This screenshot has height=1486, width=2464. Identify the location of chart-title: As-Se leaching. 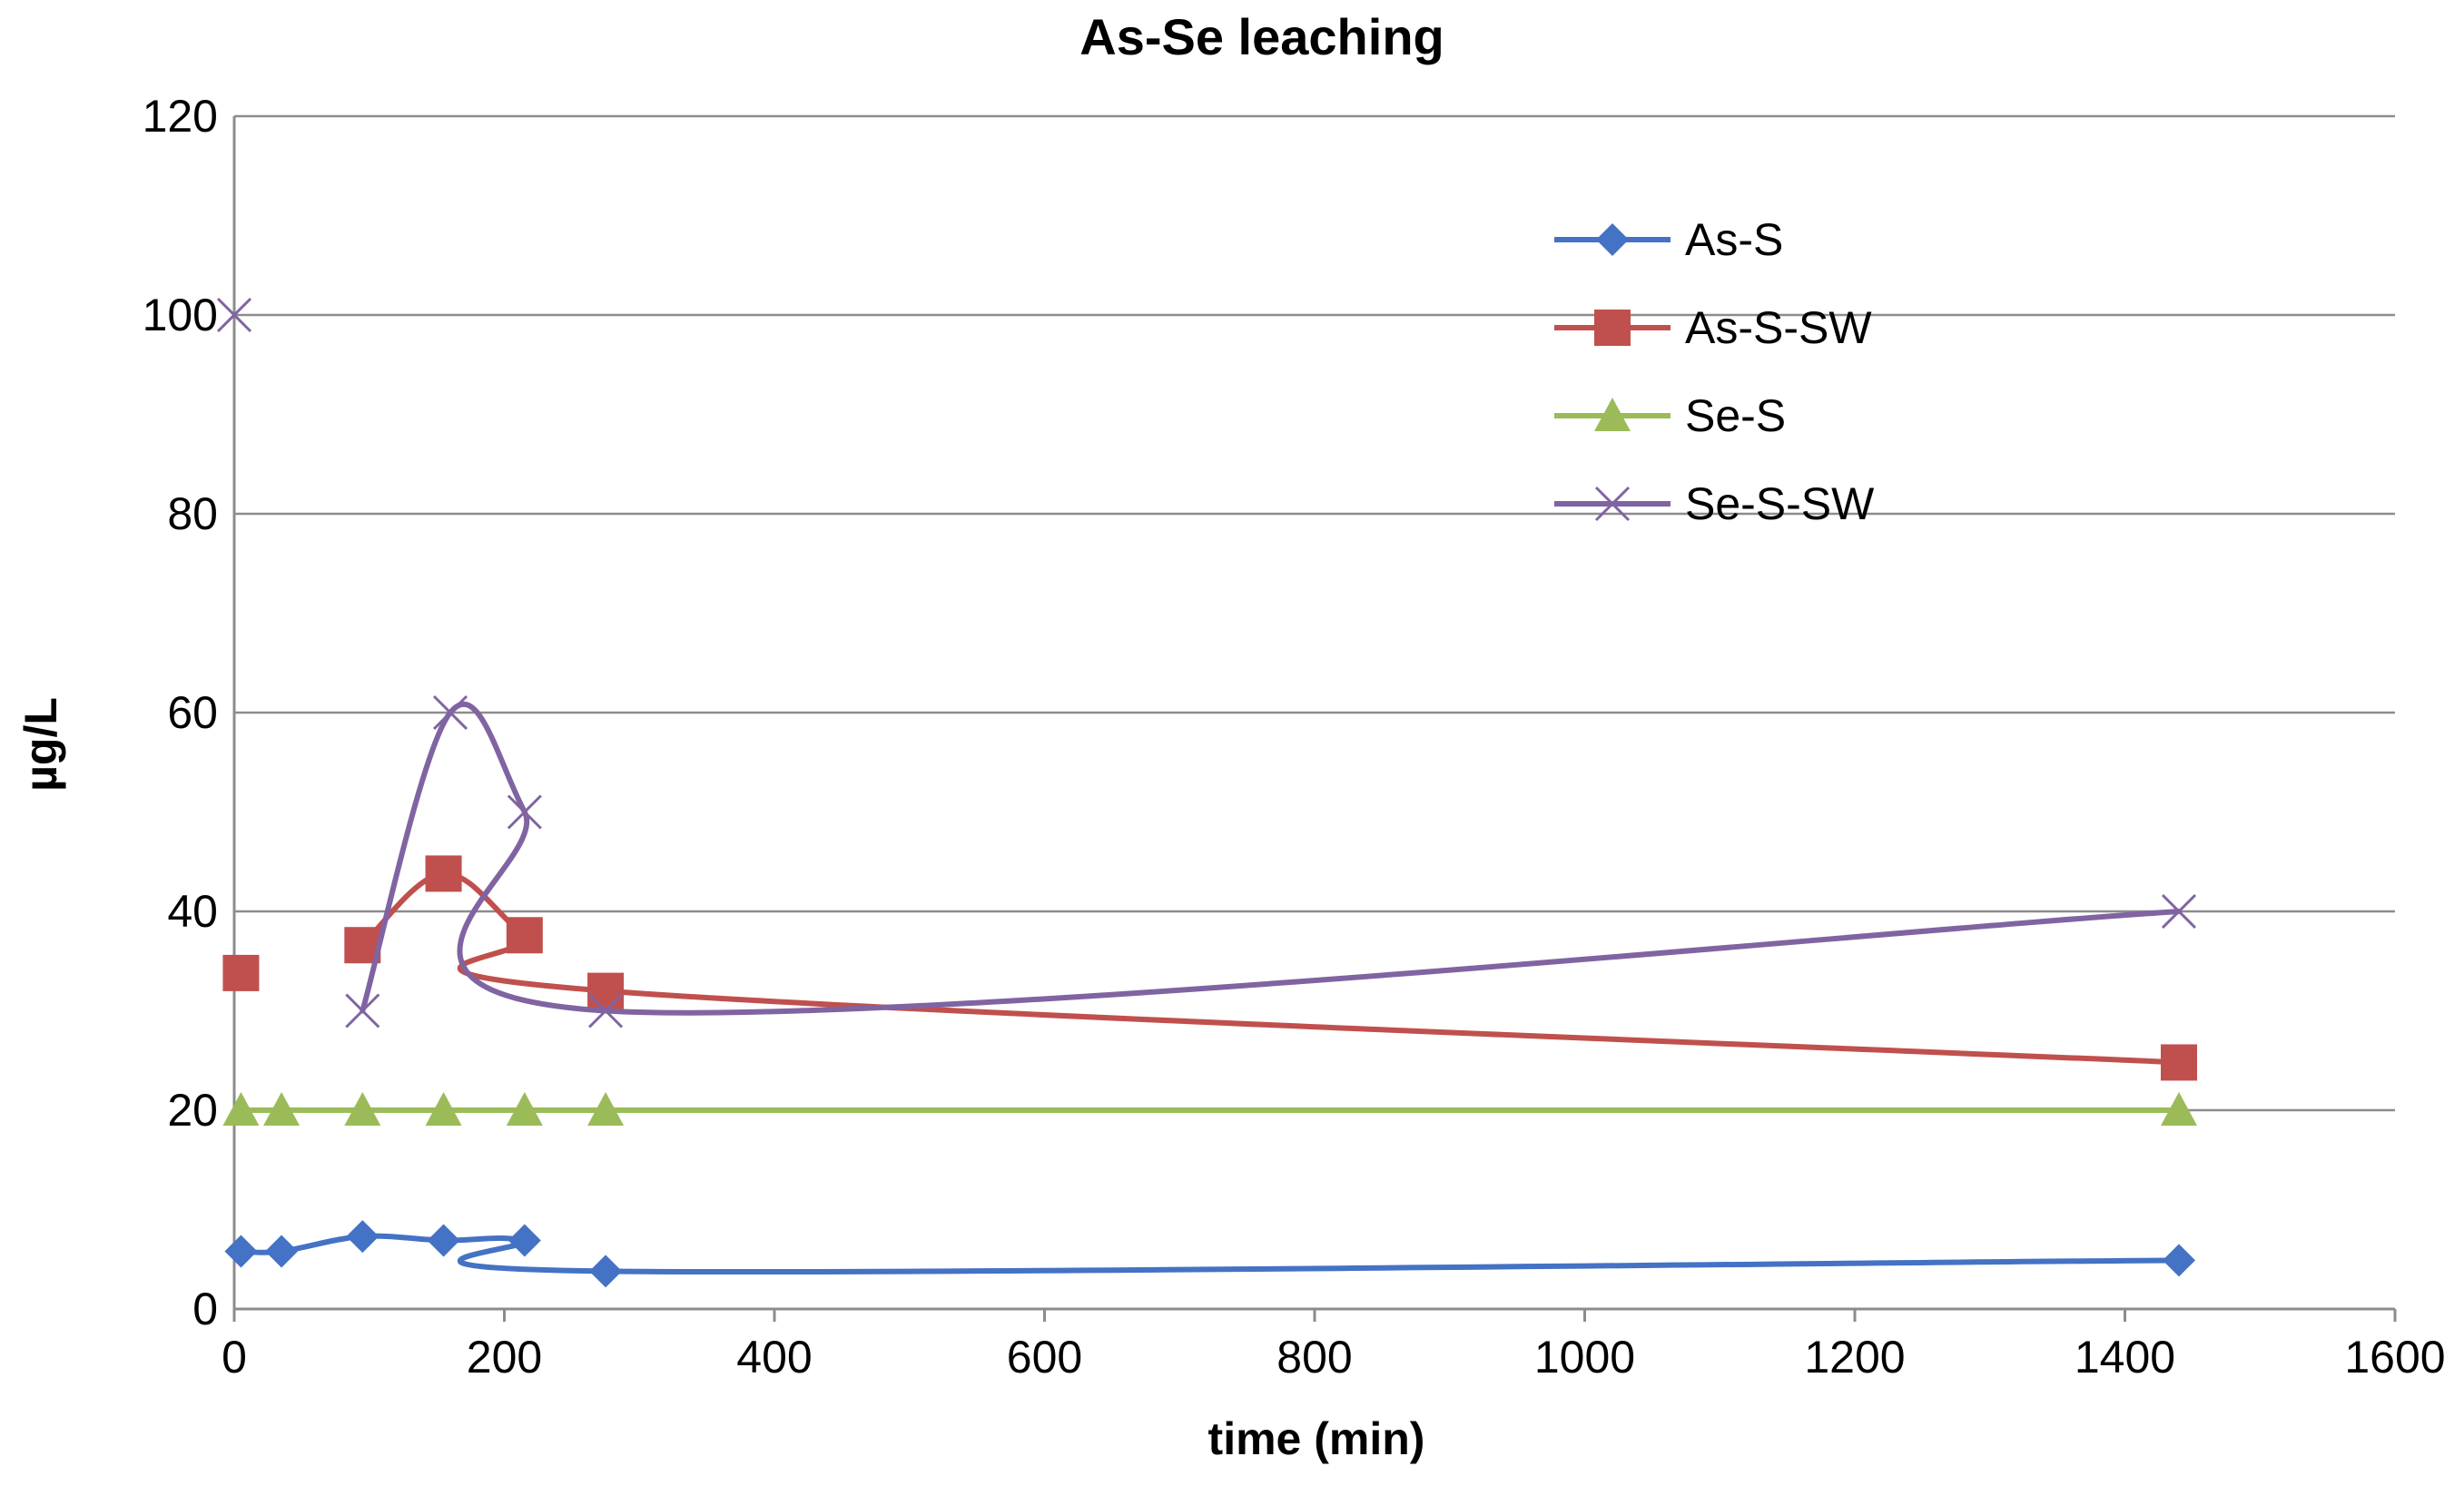
(1261, 36).